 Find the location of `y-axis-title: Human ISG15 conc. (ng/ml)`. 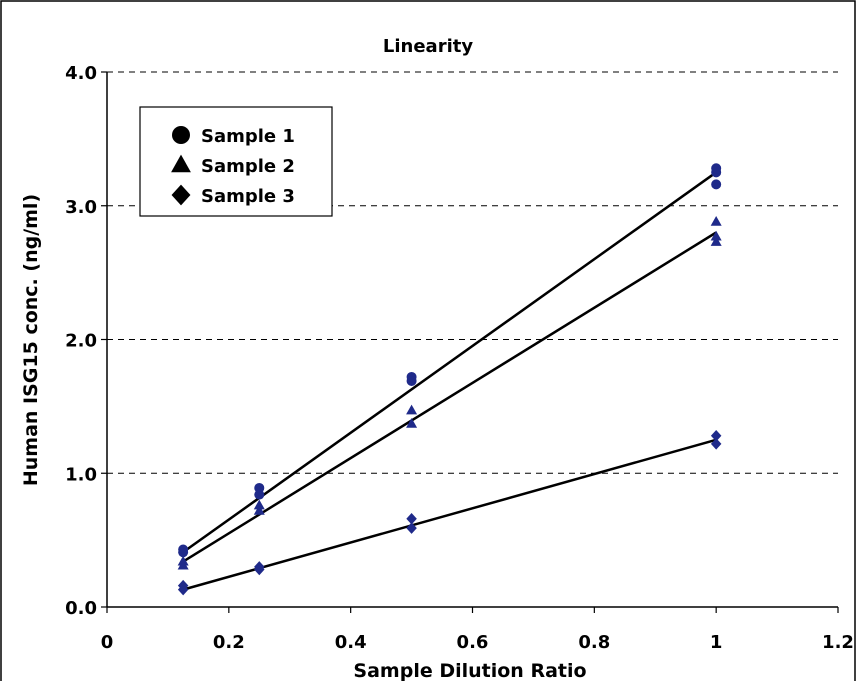

y-axis-title: Human ISG15 conc. (ng/ml) is located at coordinates (31, 340).